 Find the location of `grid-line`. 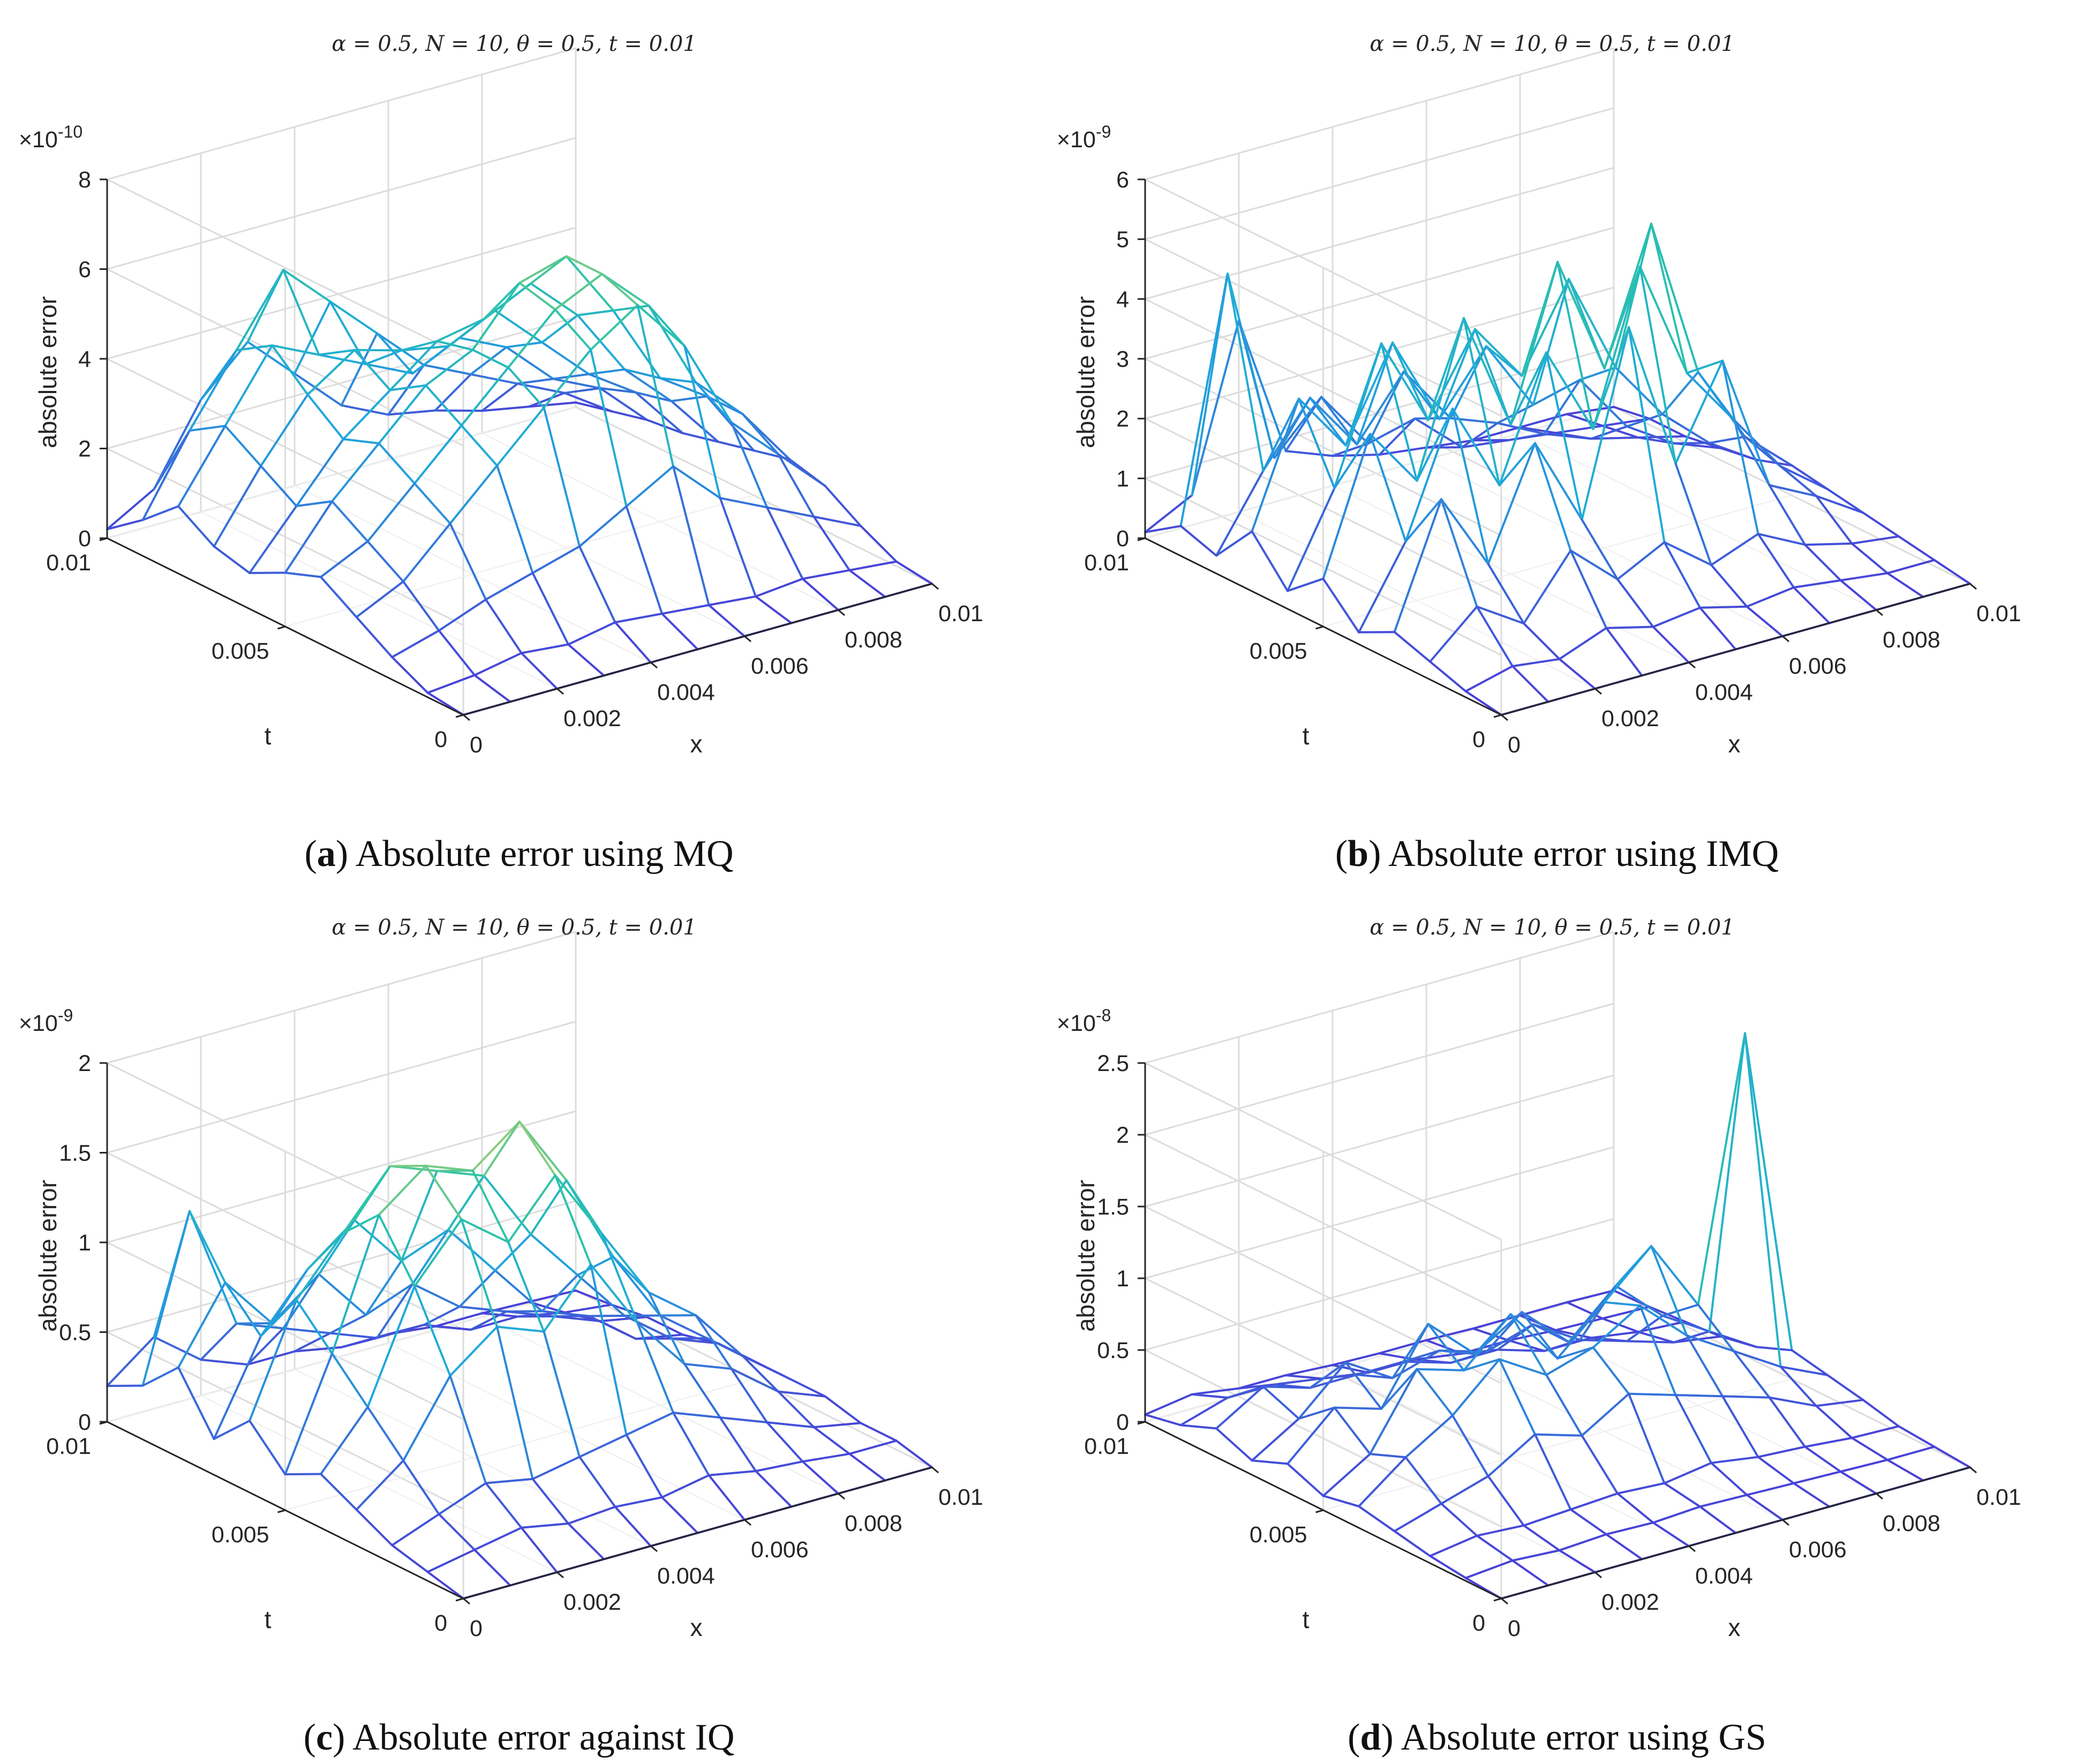

grid-line is located at coordinates (341, 997).